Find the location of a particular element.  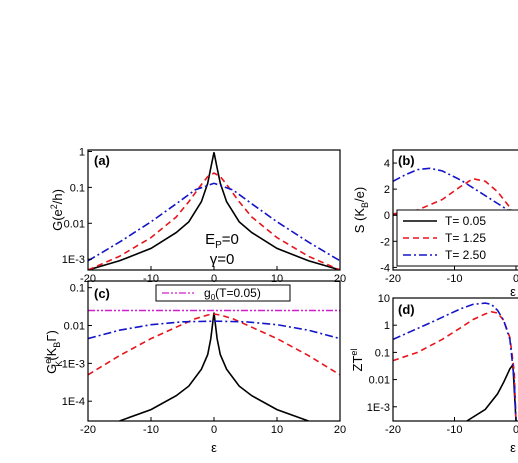

panel-c-ytick-label: 0.01 is located at coordinates (74, 327).